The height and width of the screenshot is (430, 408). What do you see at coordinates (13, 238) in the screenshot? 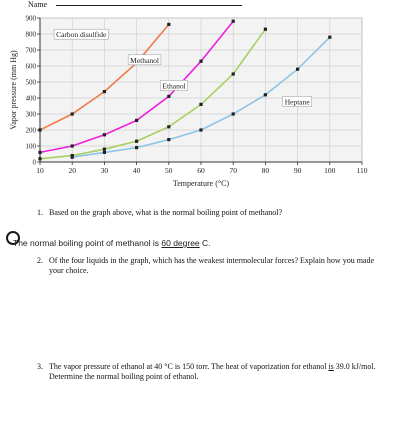
I see `answer-circle-icon` at bounding box center [13, 238].